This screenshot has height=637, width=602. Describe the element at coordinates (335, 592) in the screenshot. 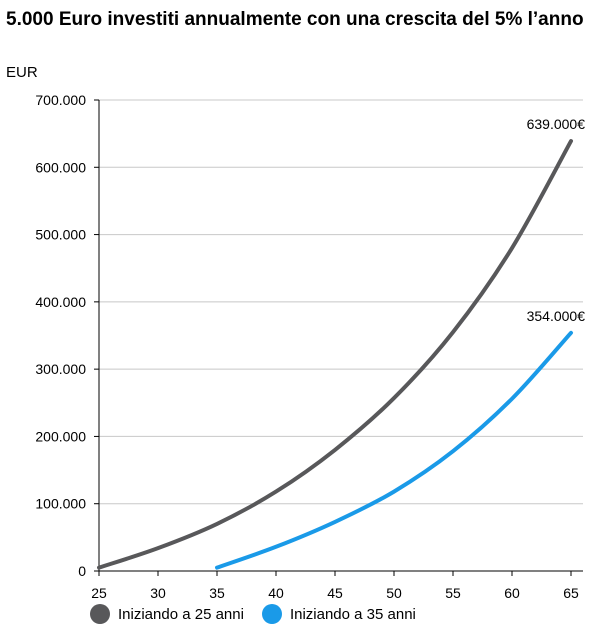

I see `x-tick-label: 45` at that location.